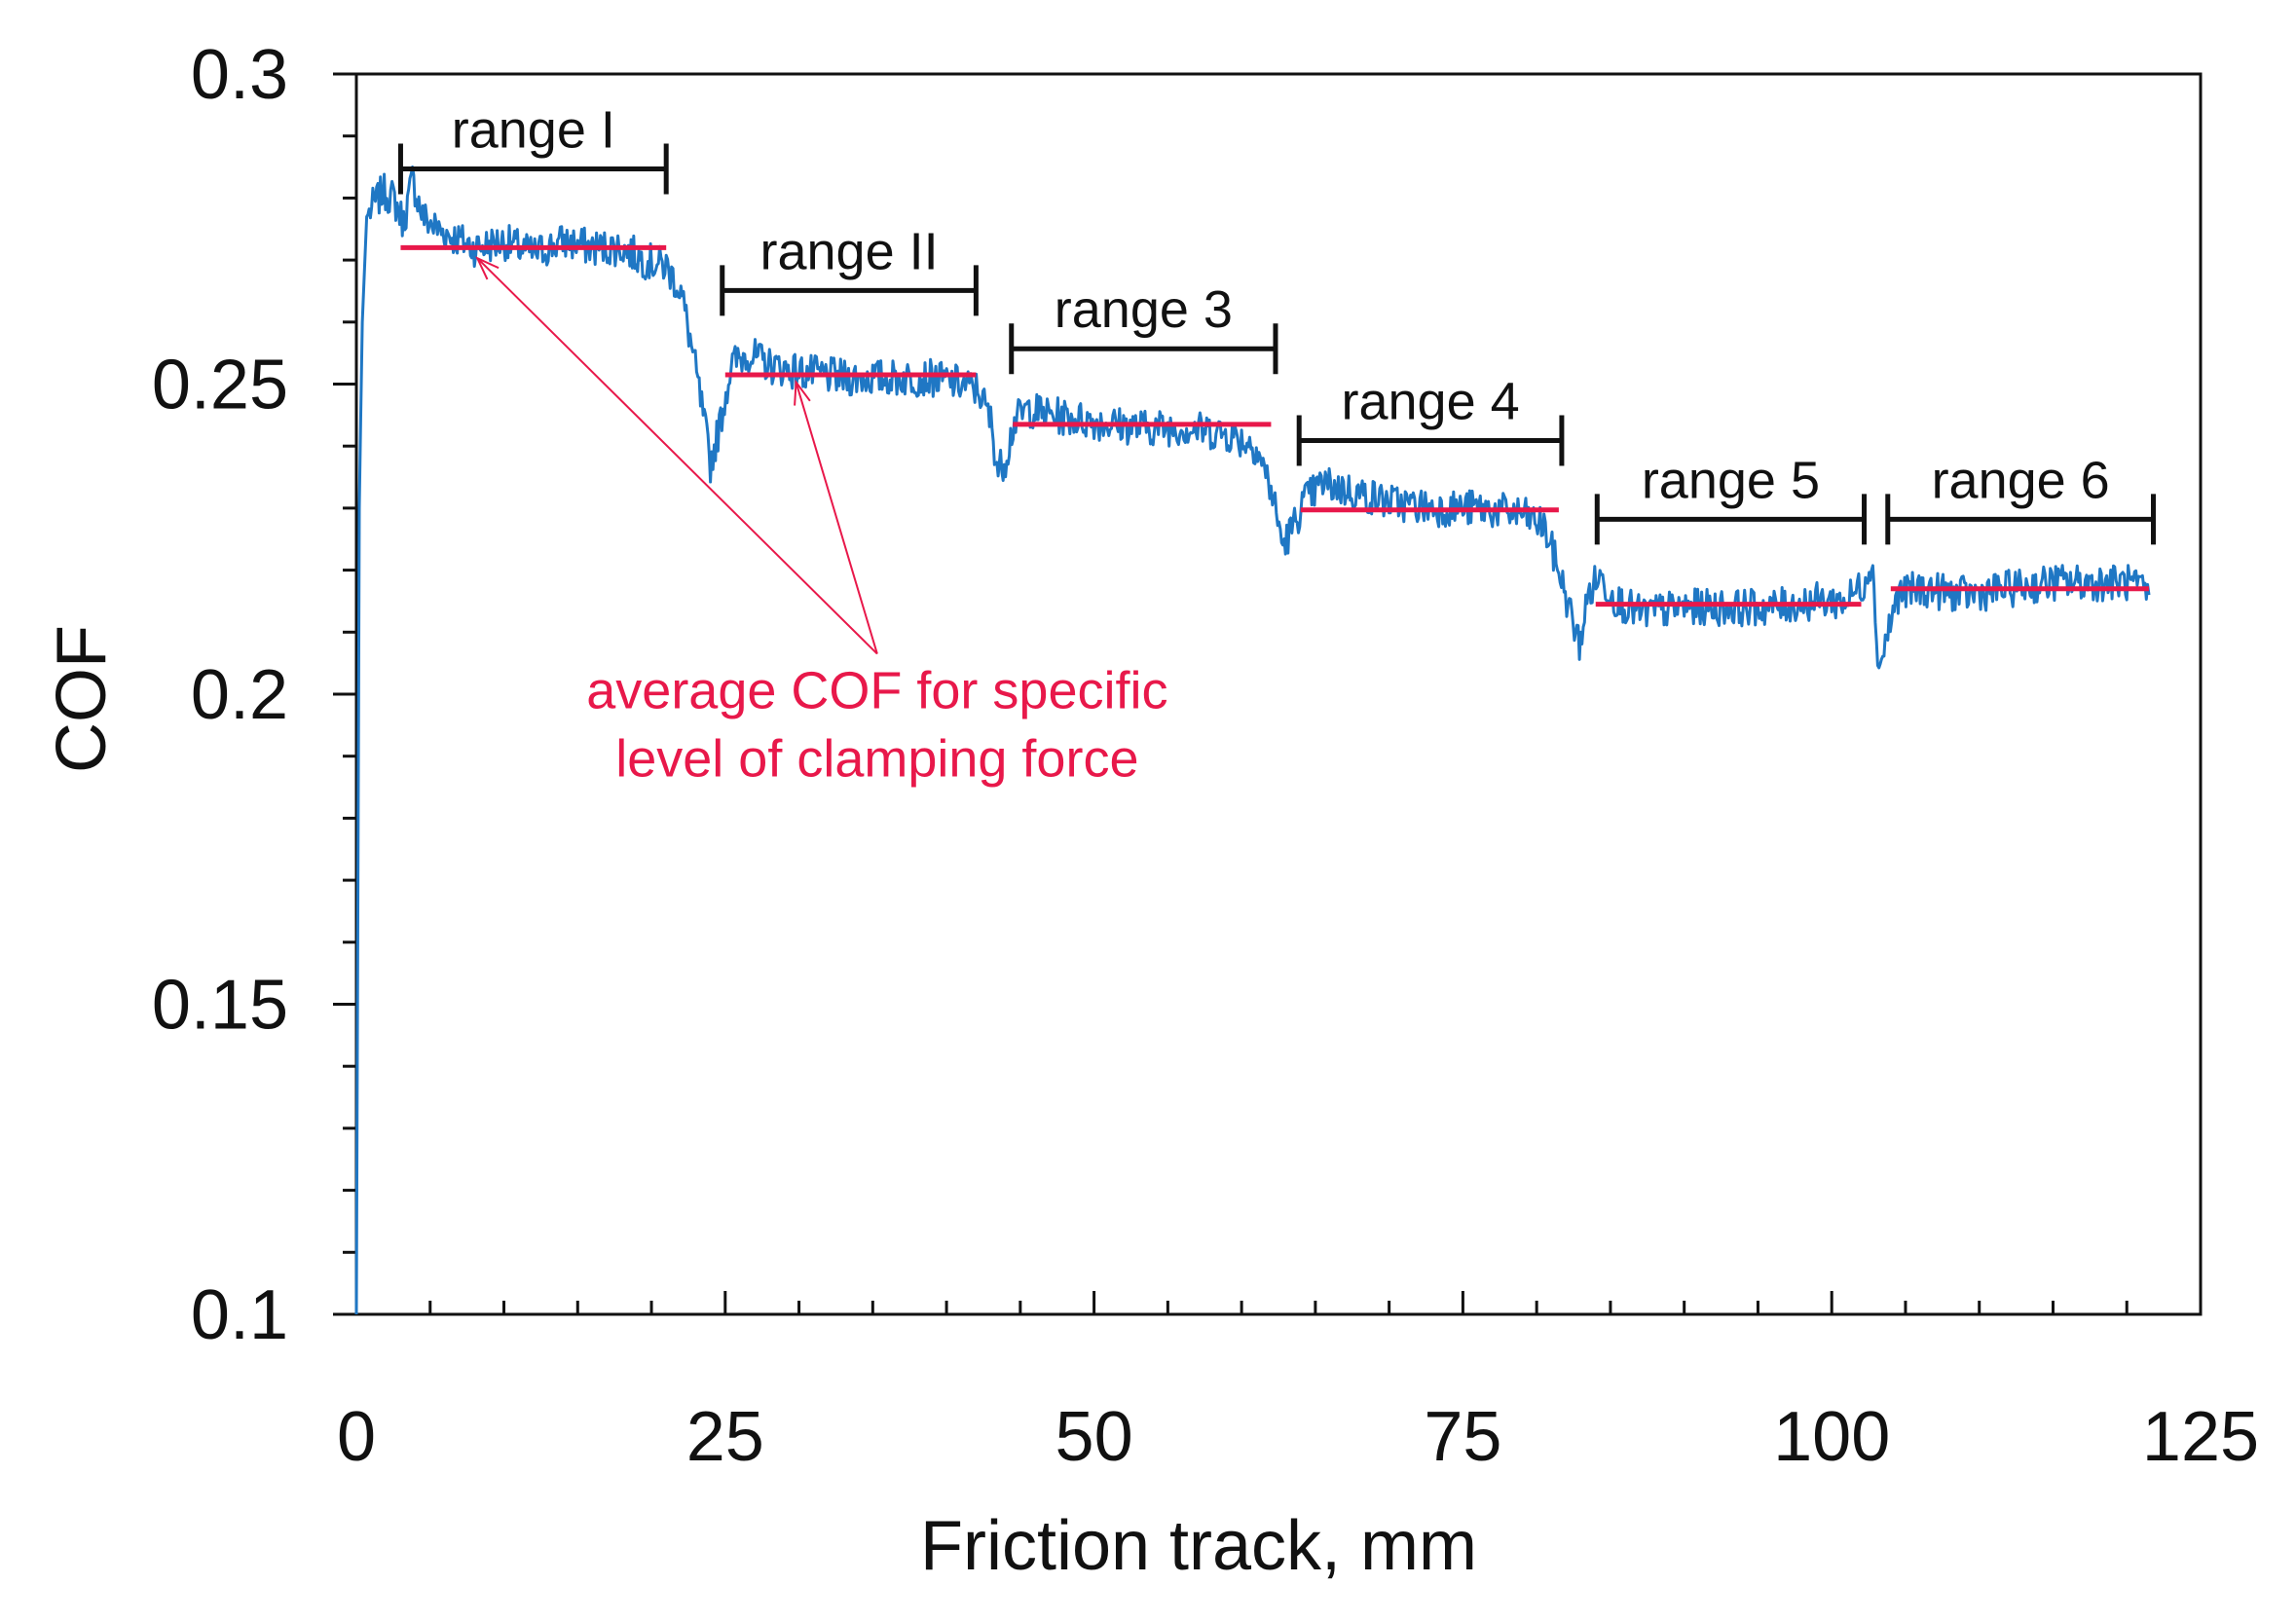  Describe the element at coordinates (1831, 1437) in the screenshot. I see `x-tick-label: 100` at that location.